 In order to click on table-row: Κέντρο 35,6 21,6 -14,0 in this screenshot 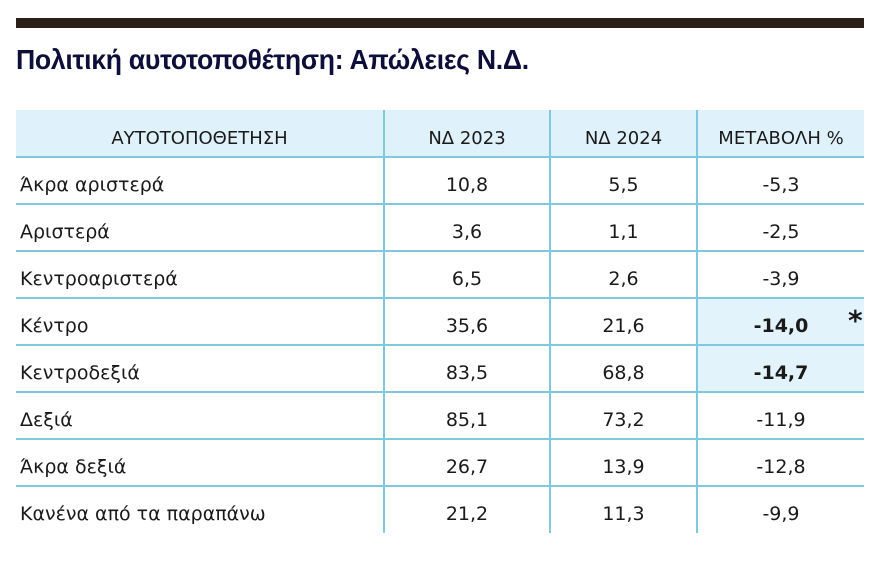, I will do `click(440, 322)`.